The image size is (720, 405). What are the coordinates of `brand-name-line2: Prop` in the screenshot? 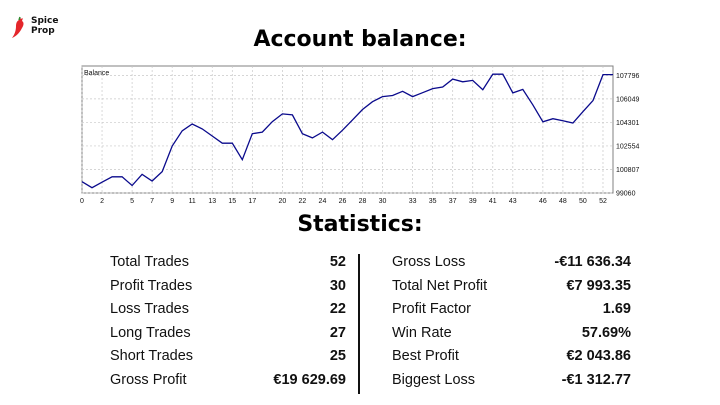 It's located at (43, 31).